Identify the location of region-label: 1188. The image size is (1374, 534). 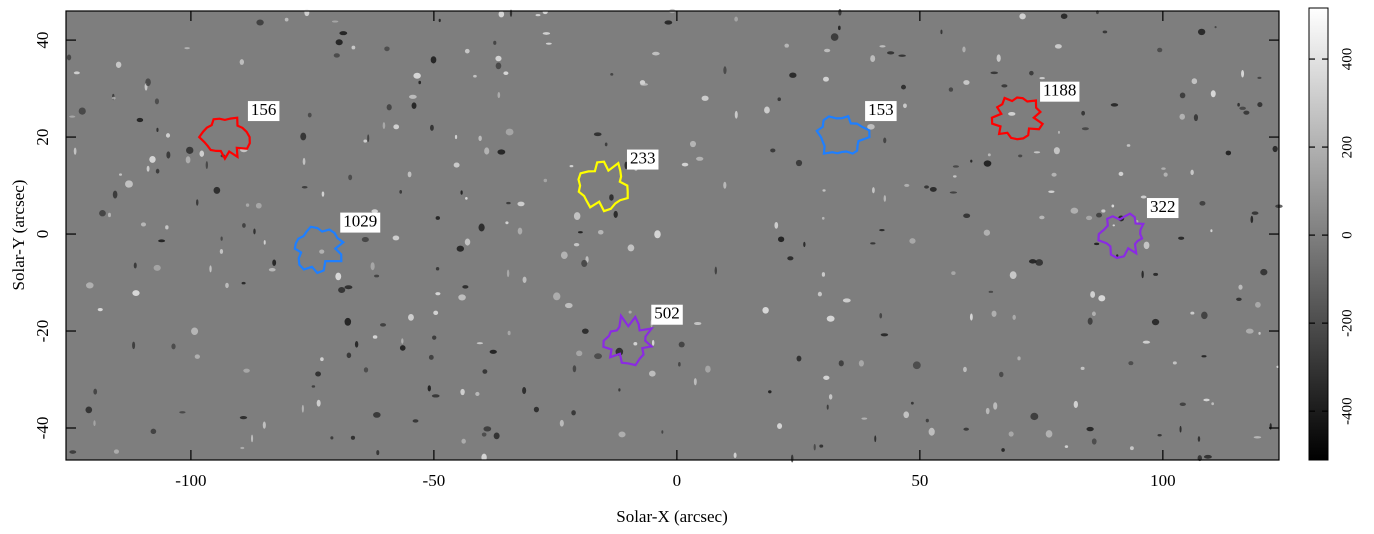
(1059, 90).